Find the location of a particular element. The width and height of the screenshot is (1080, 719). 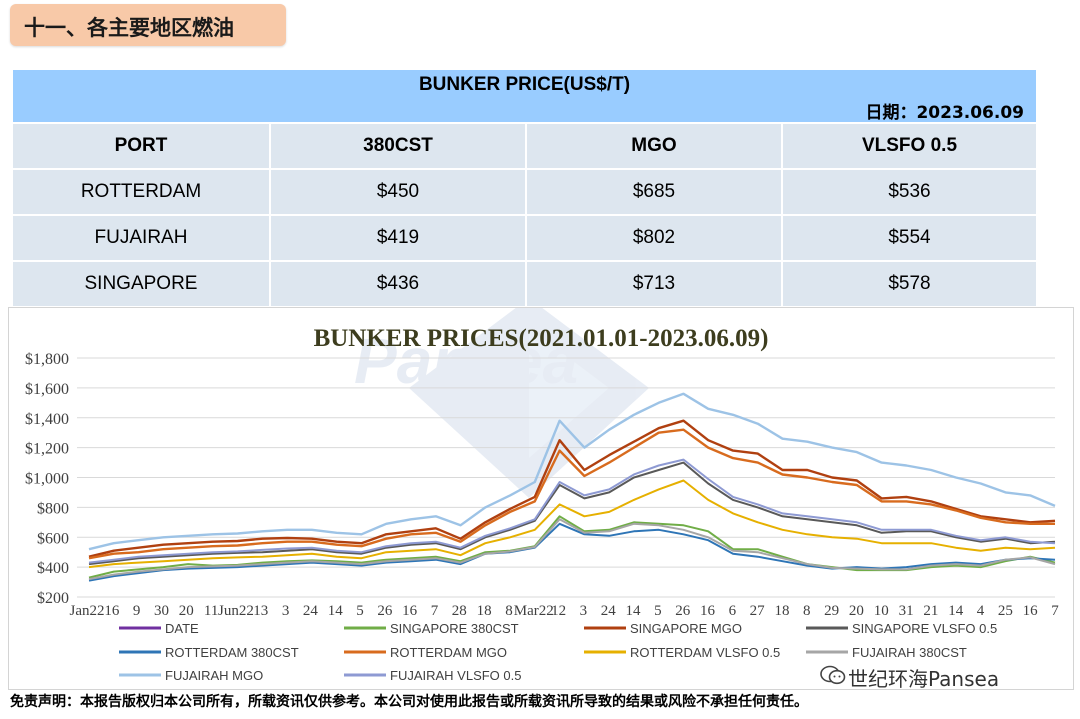

y-tick-label: $1,000 is located at coordinates (47, 479).